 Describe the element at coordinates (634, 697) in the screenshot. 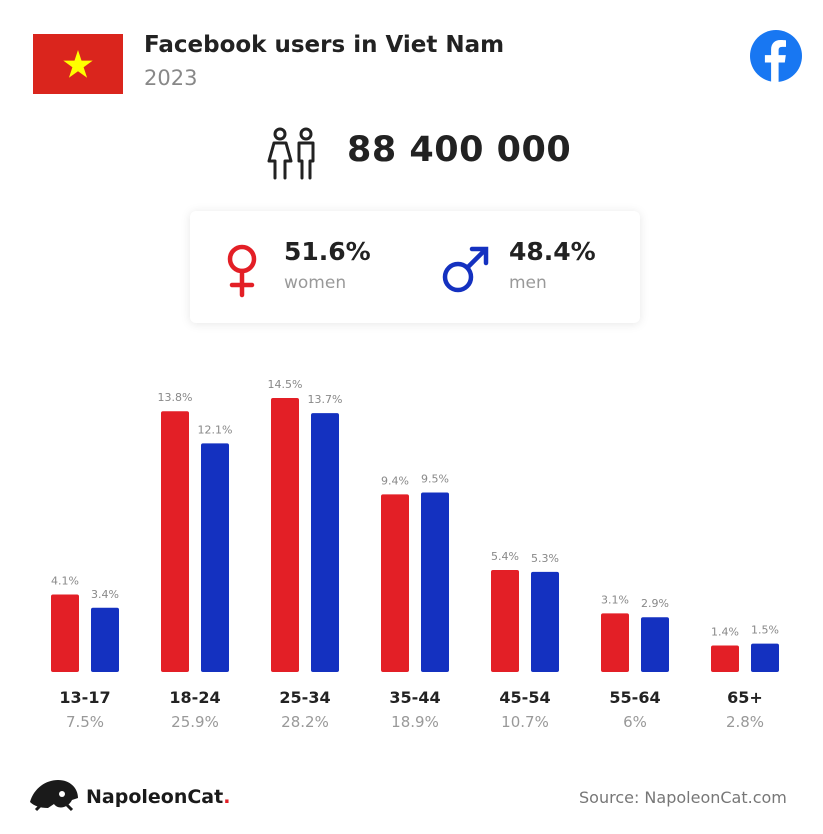

I see `age-group-label-55-64: 55-64` at that location.